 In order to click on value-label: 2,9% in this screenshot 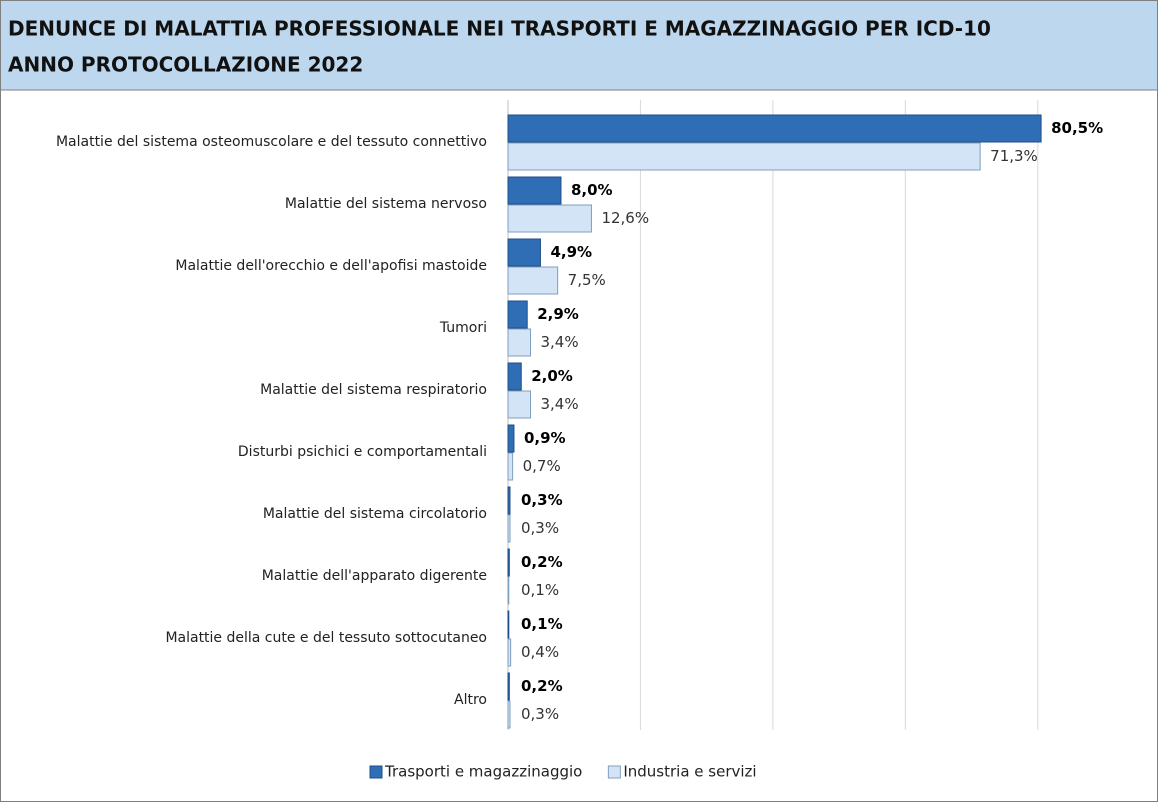, I will do `click(558, 314)`.